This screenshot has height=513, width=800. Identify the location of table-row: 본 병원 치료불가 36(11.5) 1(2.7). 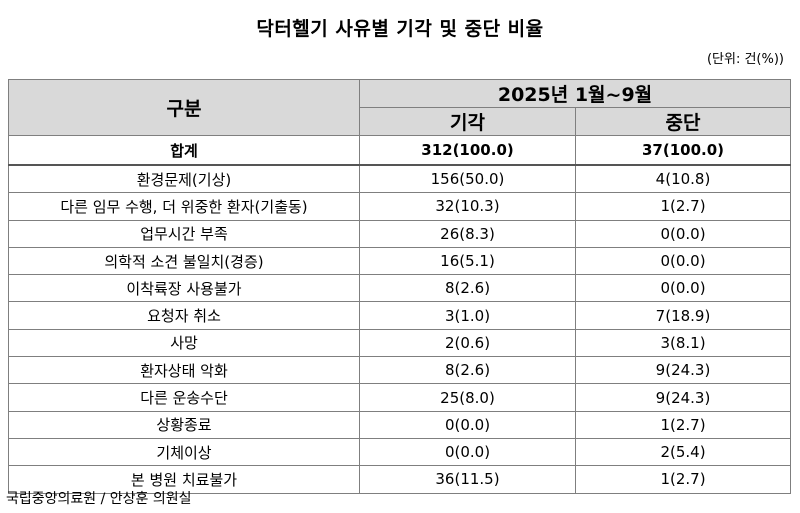
(400, 479).